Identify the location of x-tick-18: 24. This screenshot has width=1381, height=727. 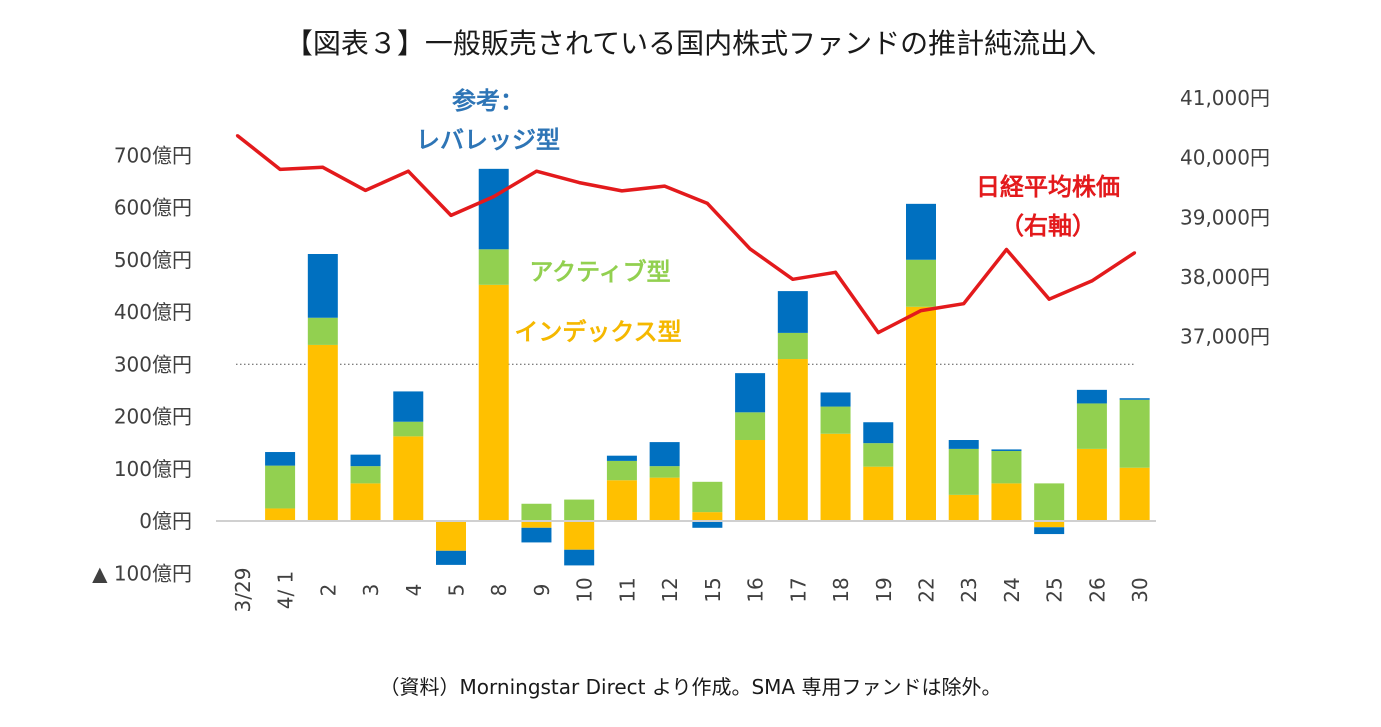
(1012, 589).